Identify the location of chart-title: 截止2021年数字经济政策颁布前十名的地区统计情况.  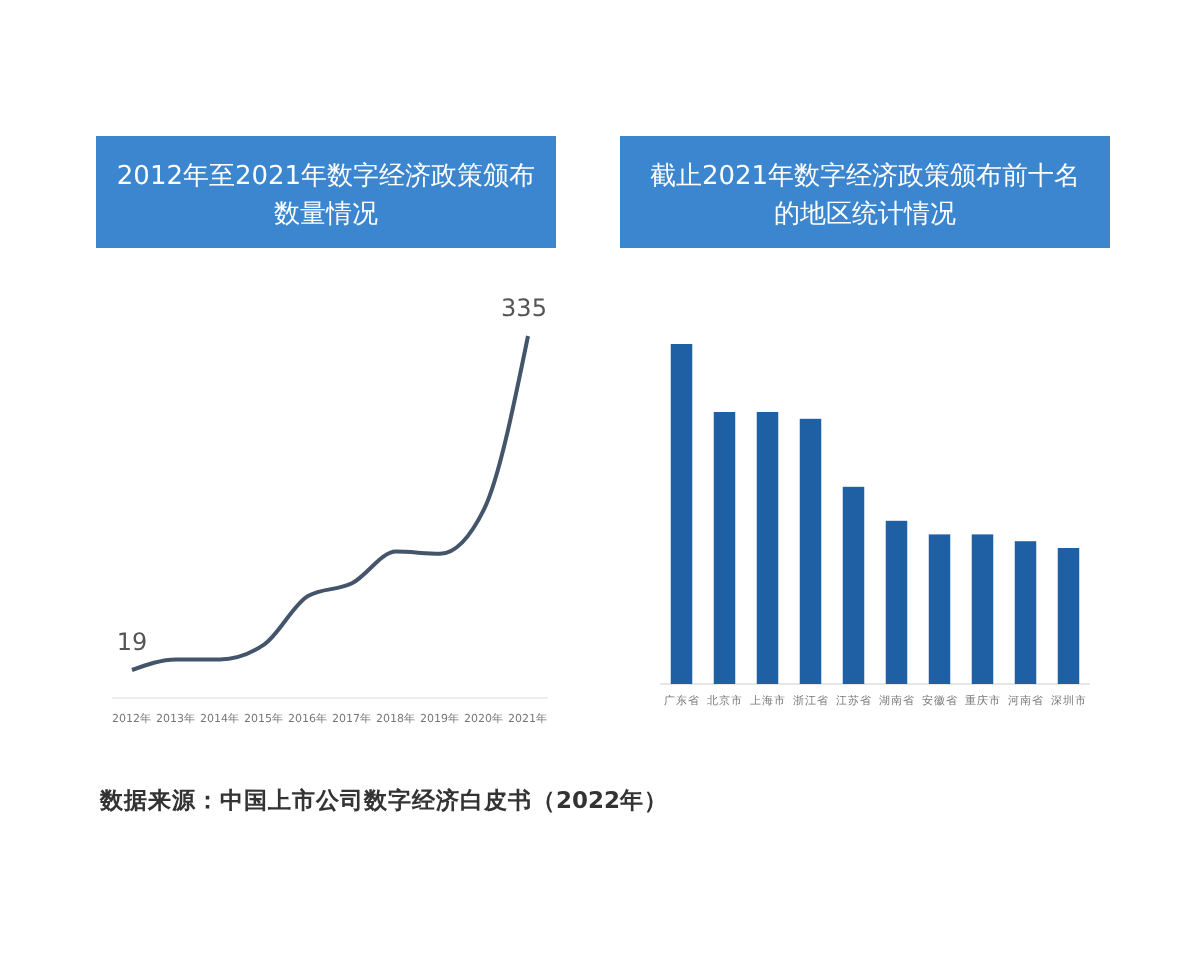
(865, 195).